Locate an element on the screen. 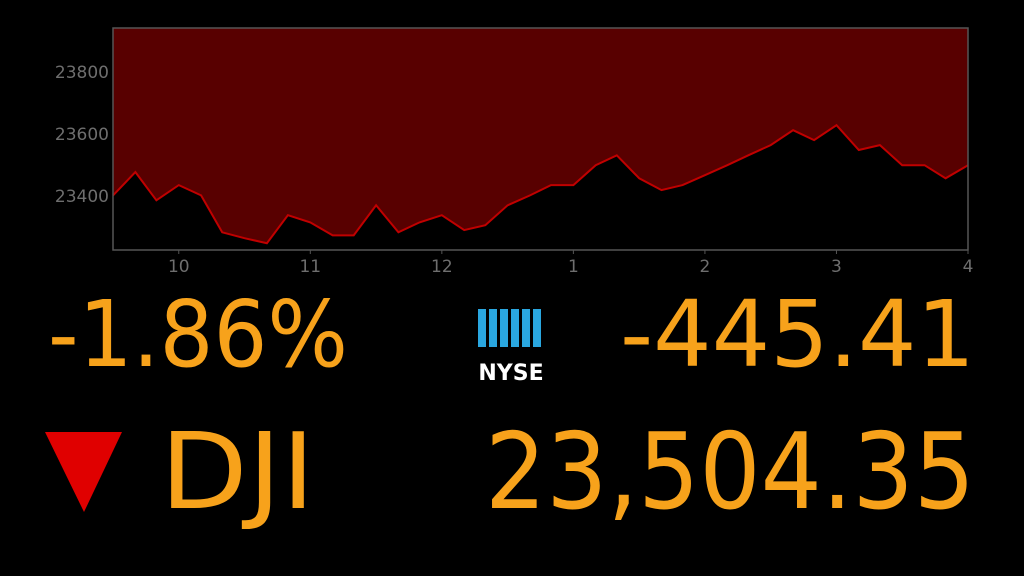 This screenshot has height=576, width=1024. y-tick-label: 23400 is located at coordinates (82, 197).